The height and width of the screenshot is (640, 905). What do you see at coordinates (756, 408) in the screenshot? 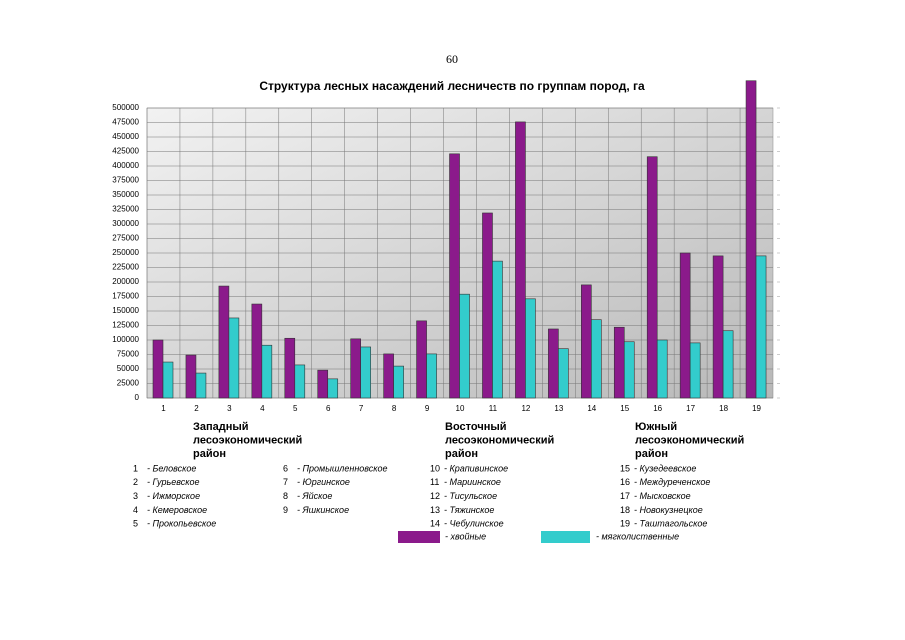
I see `x-tick-label: 19` at bounding box center [756, 408].